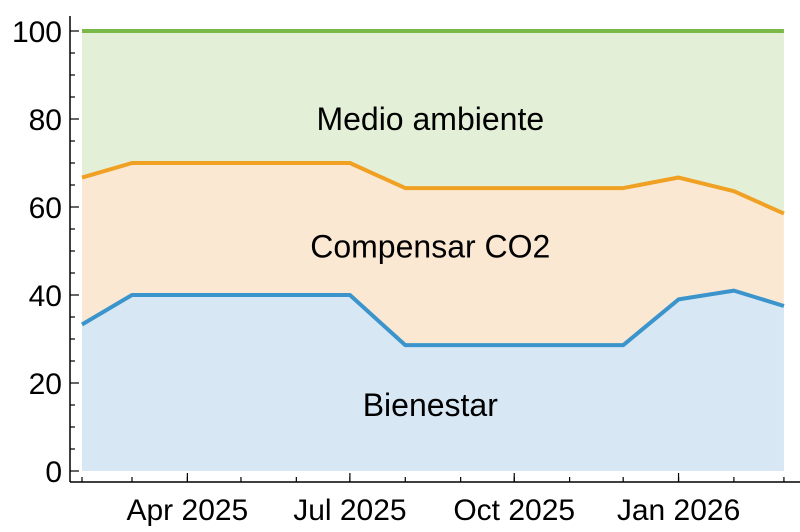  Describe the element at coordinates (45, 120) in the screenshot. I see `y-tick-label: 80` at that location.